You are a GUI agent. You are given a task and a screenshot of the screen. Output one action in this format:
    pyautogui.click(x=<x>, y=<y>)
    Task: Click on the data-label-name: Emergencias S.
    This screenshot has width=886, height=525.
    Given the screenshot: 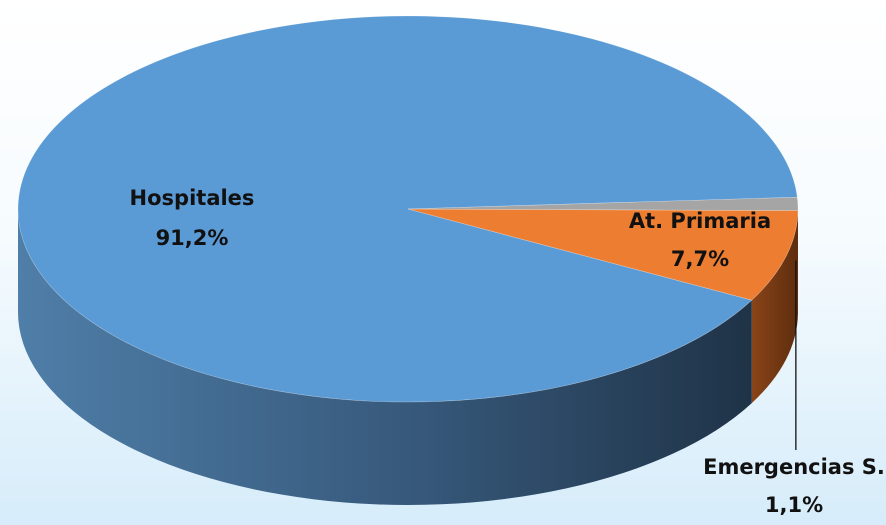 What is the action you would take?
    pyautogui.click(x=794, y=467)
    